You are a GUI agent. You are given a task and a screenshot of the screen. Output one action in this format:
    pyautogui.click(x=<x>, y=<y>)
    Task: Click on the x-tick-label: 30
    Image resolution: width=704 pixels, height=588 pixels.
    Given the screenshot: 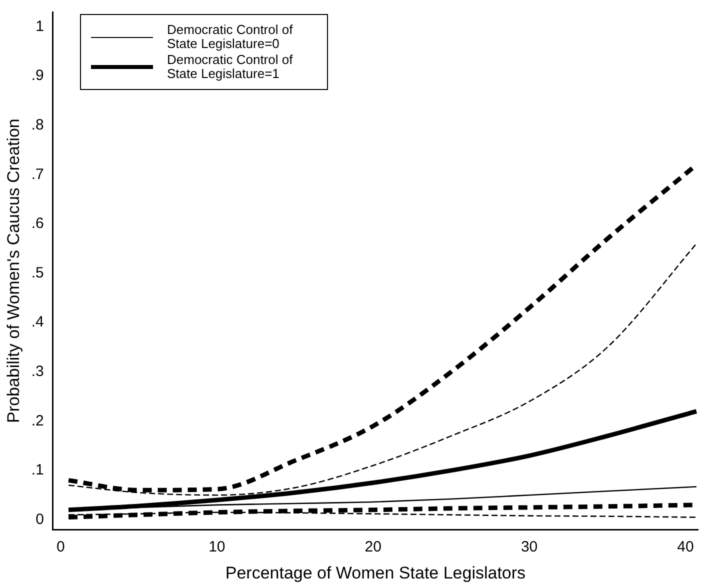 What is the action you would take?
    pyautogui.click(x=529, y=547)
    